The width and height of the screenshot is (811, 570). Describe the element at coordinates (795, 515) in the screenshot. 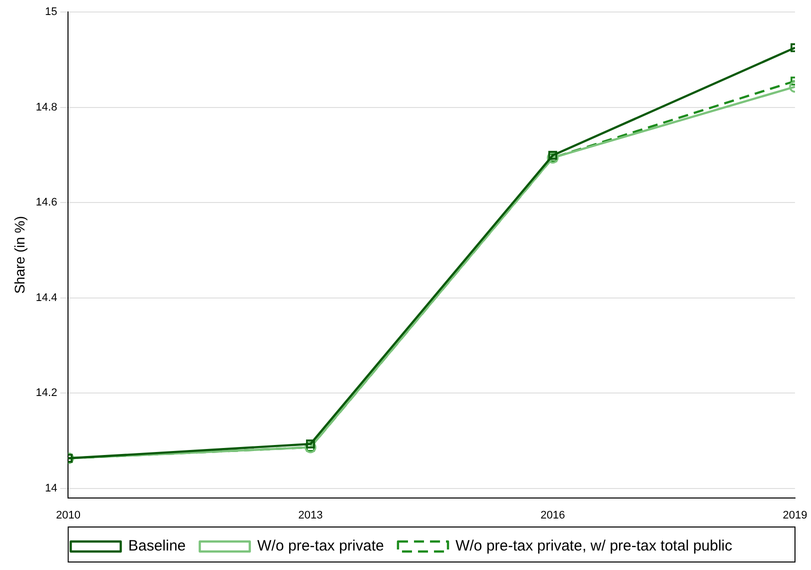

I see `x-tick-label: 2019` at that location.